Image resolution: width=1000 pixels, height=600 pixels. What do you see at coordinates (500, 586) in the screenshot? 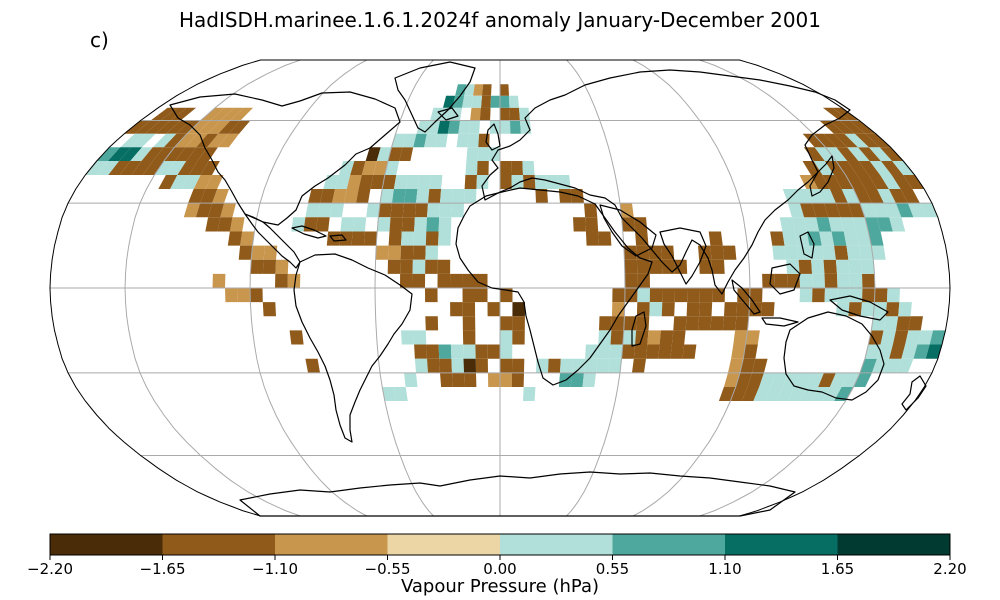
I see `colorbar-label: Vapour Pressure (hPa)` at bounding box center [500, 586].